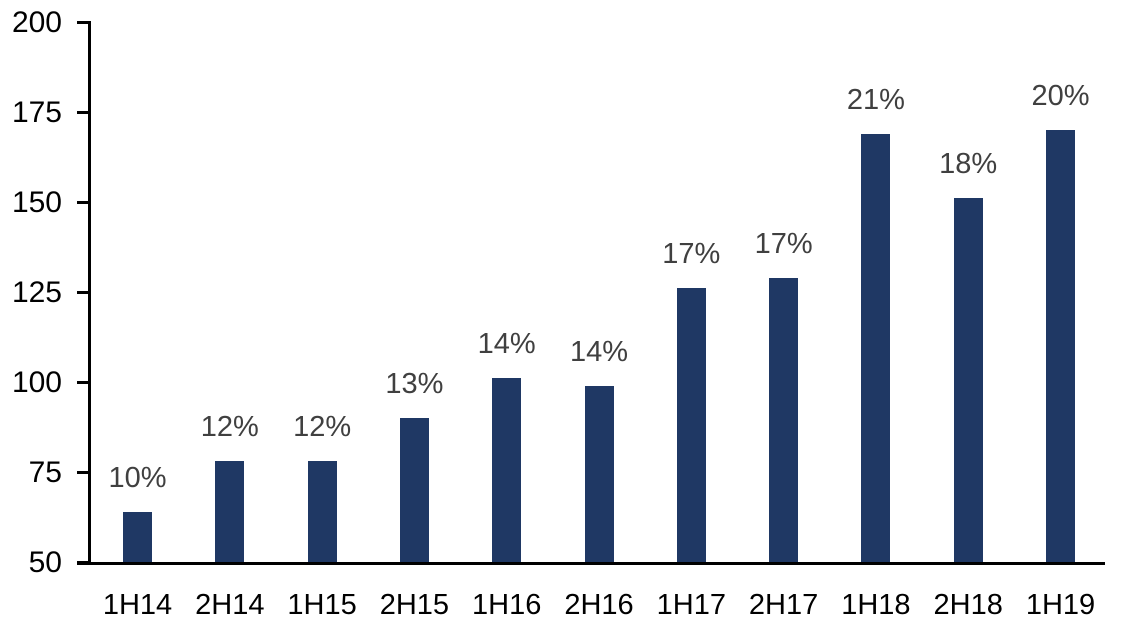  Describe the element at coordinates (1060, 96) in the screenshot. I see `bar-value-label: 20%` at that location.